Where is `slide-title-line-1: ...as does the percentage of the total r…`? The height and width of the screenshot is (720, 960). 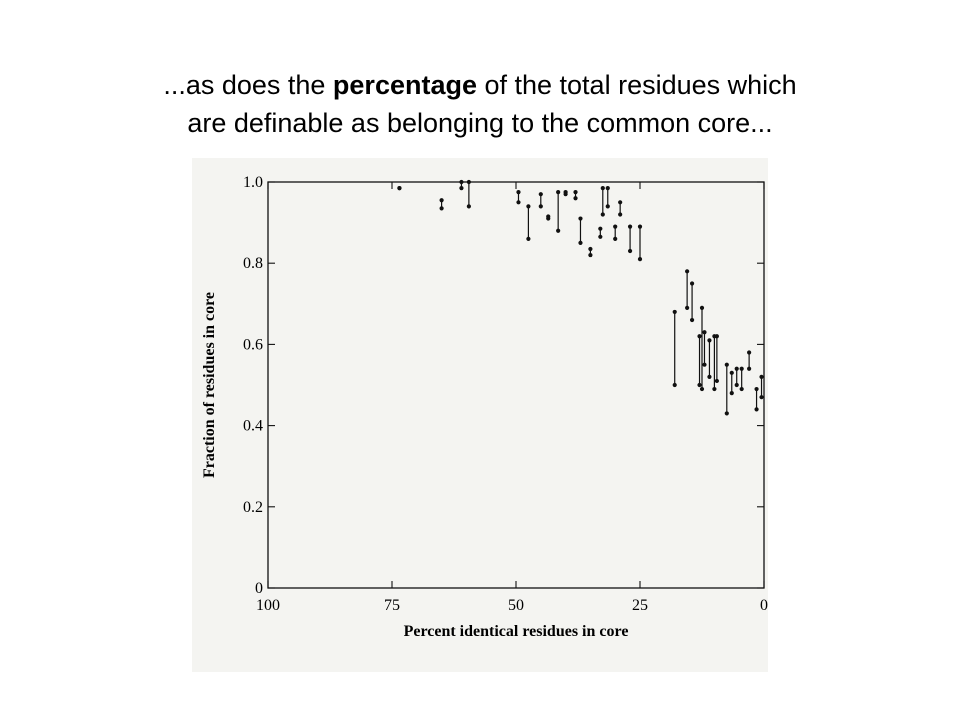
slide-title-line-1: ...as does the percentage of the total r… is located at coordinates (480, 85).